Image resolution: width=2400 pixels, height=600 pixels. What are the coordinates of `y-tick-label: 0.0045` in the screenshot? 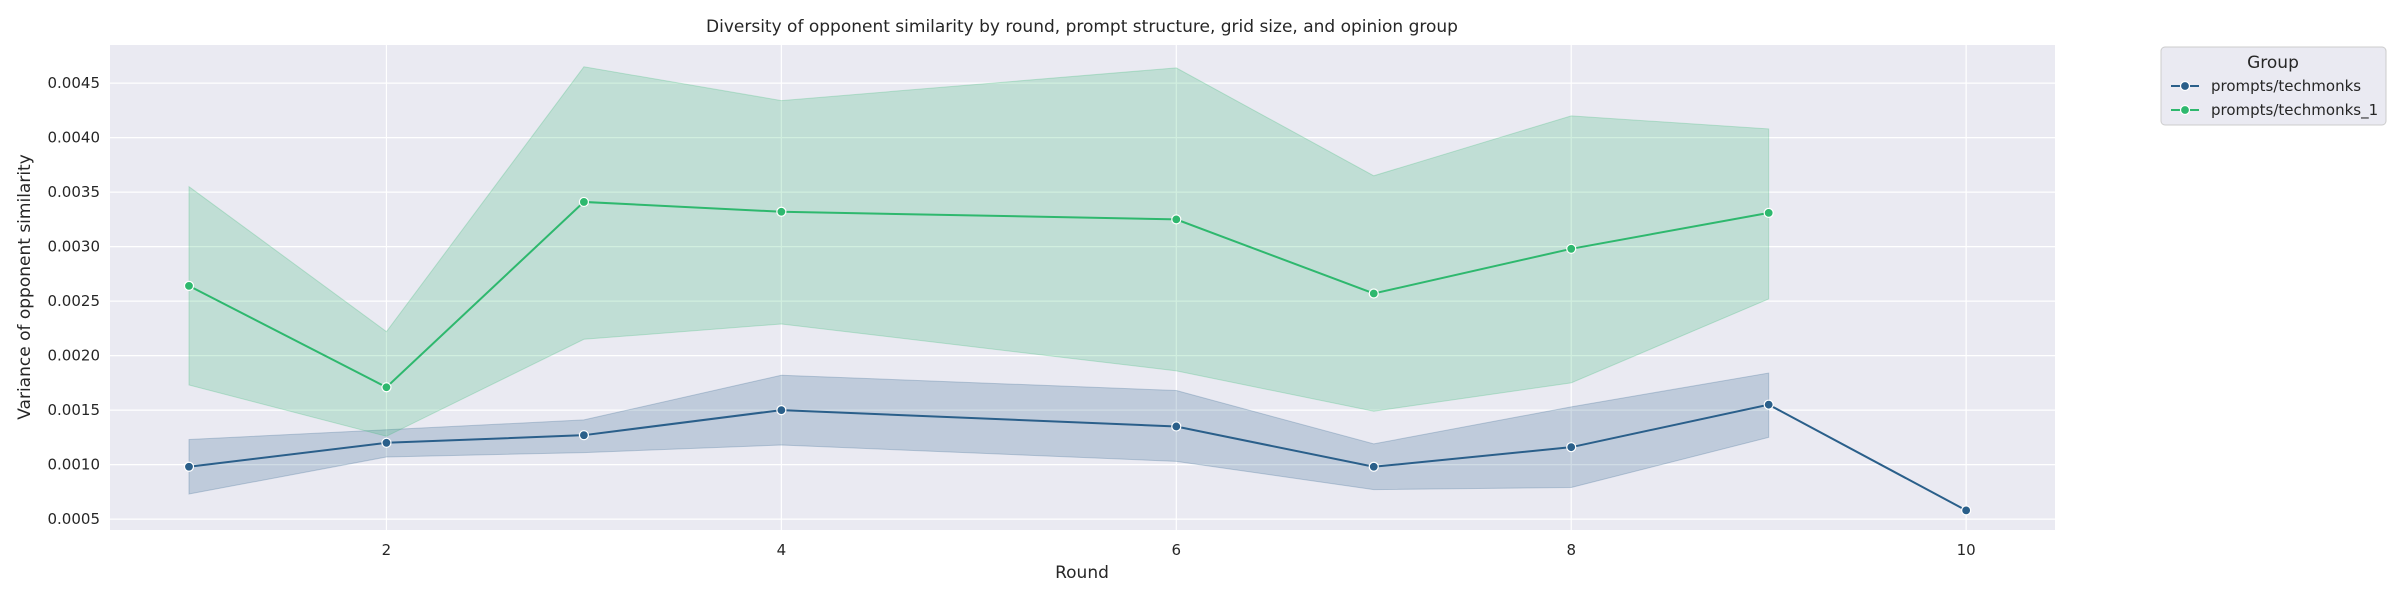 It's located at (74, 83).